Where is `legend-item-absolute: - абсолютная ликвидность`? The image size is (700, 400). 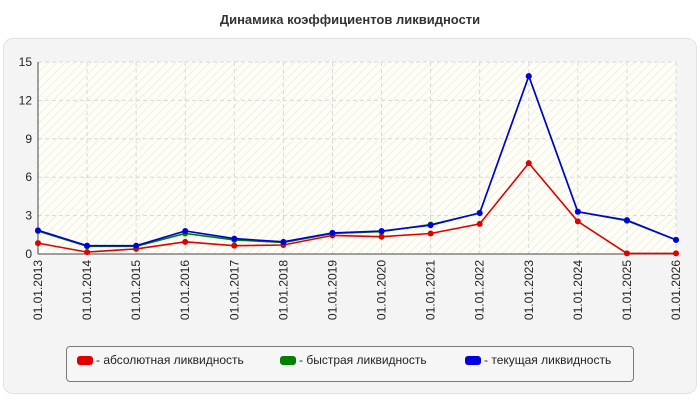
legend-item-absolute: - абсолютная ликвидность is located at coordinates (160, 360).